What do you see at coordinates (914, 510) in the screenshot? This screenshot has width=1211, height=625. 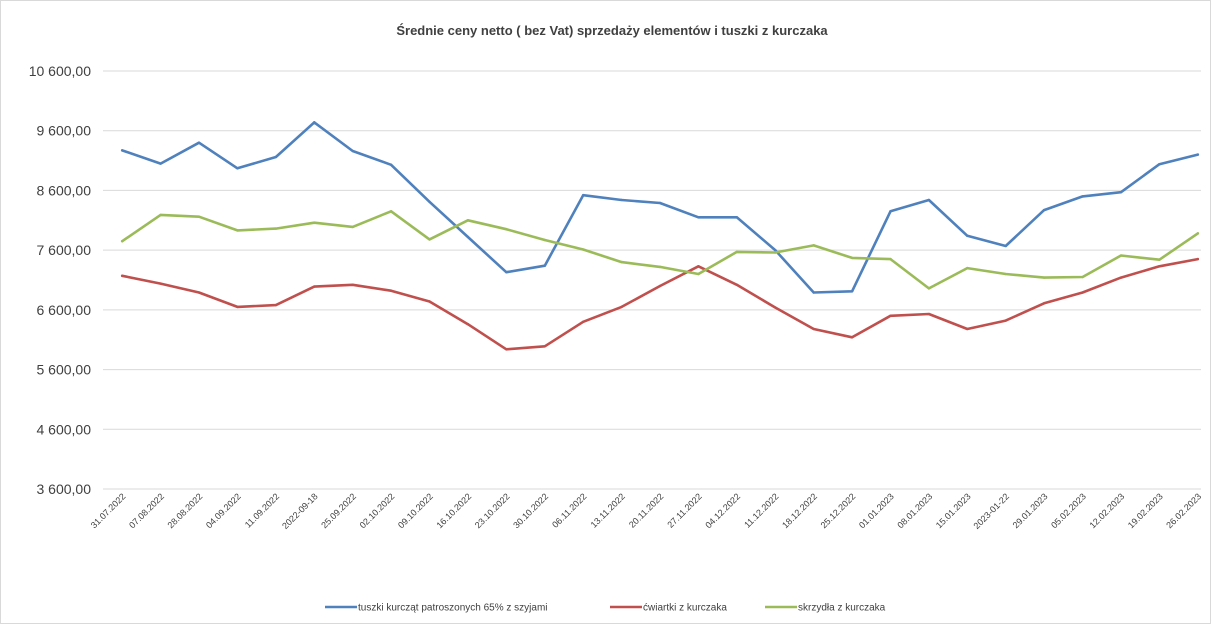 I see `x-tick-label: 08.01.2023` at bounding box center [914, 510].